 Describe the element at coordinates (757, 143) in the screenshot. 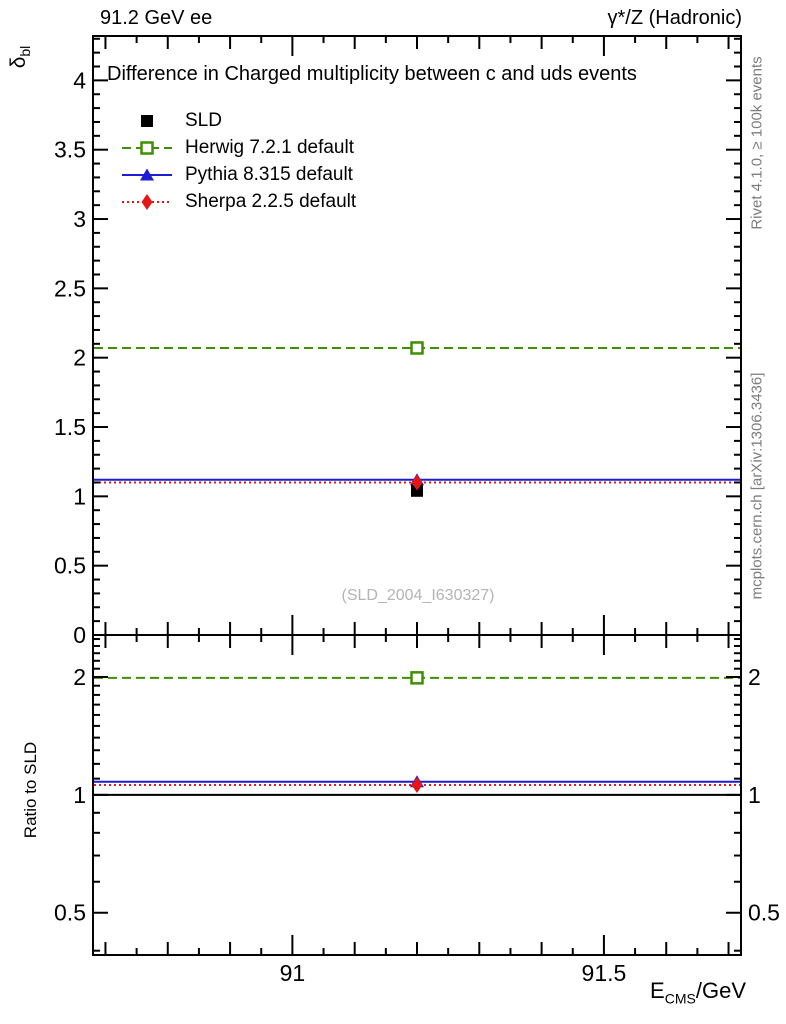

I see `rivet-version-text: Rivet 4.1.0, ≥ 100k events` at that location.